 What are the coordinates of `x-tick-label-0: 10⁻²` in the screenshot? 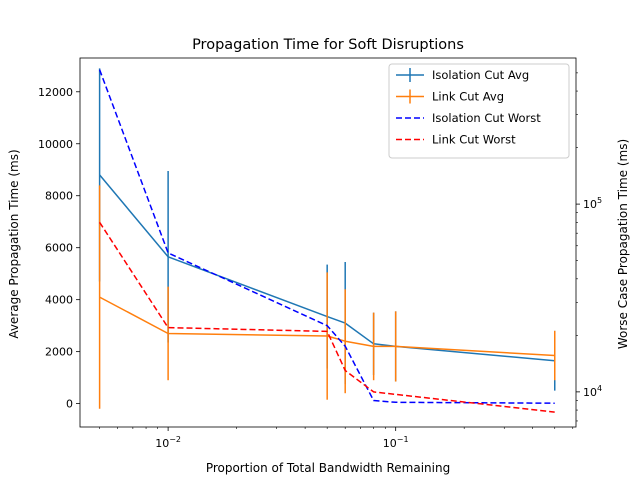 It's located at (168, 442).